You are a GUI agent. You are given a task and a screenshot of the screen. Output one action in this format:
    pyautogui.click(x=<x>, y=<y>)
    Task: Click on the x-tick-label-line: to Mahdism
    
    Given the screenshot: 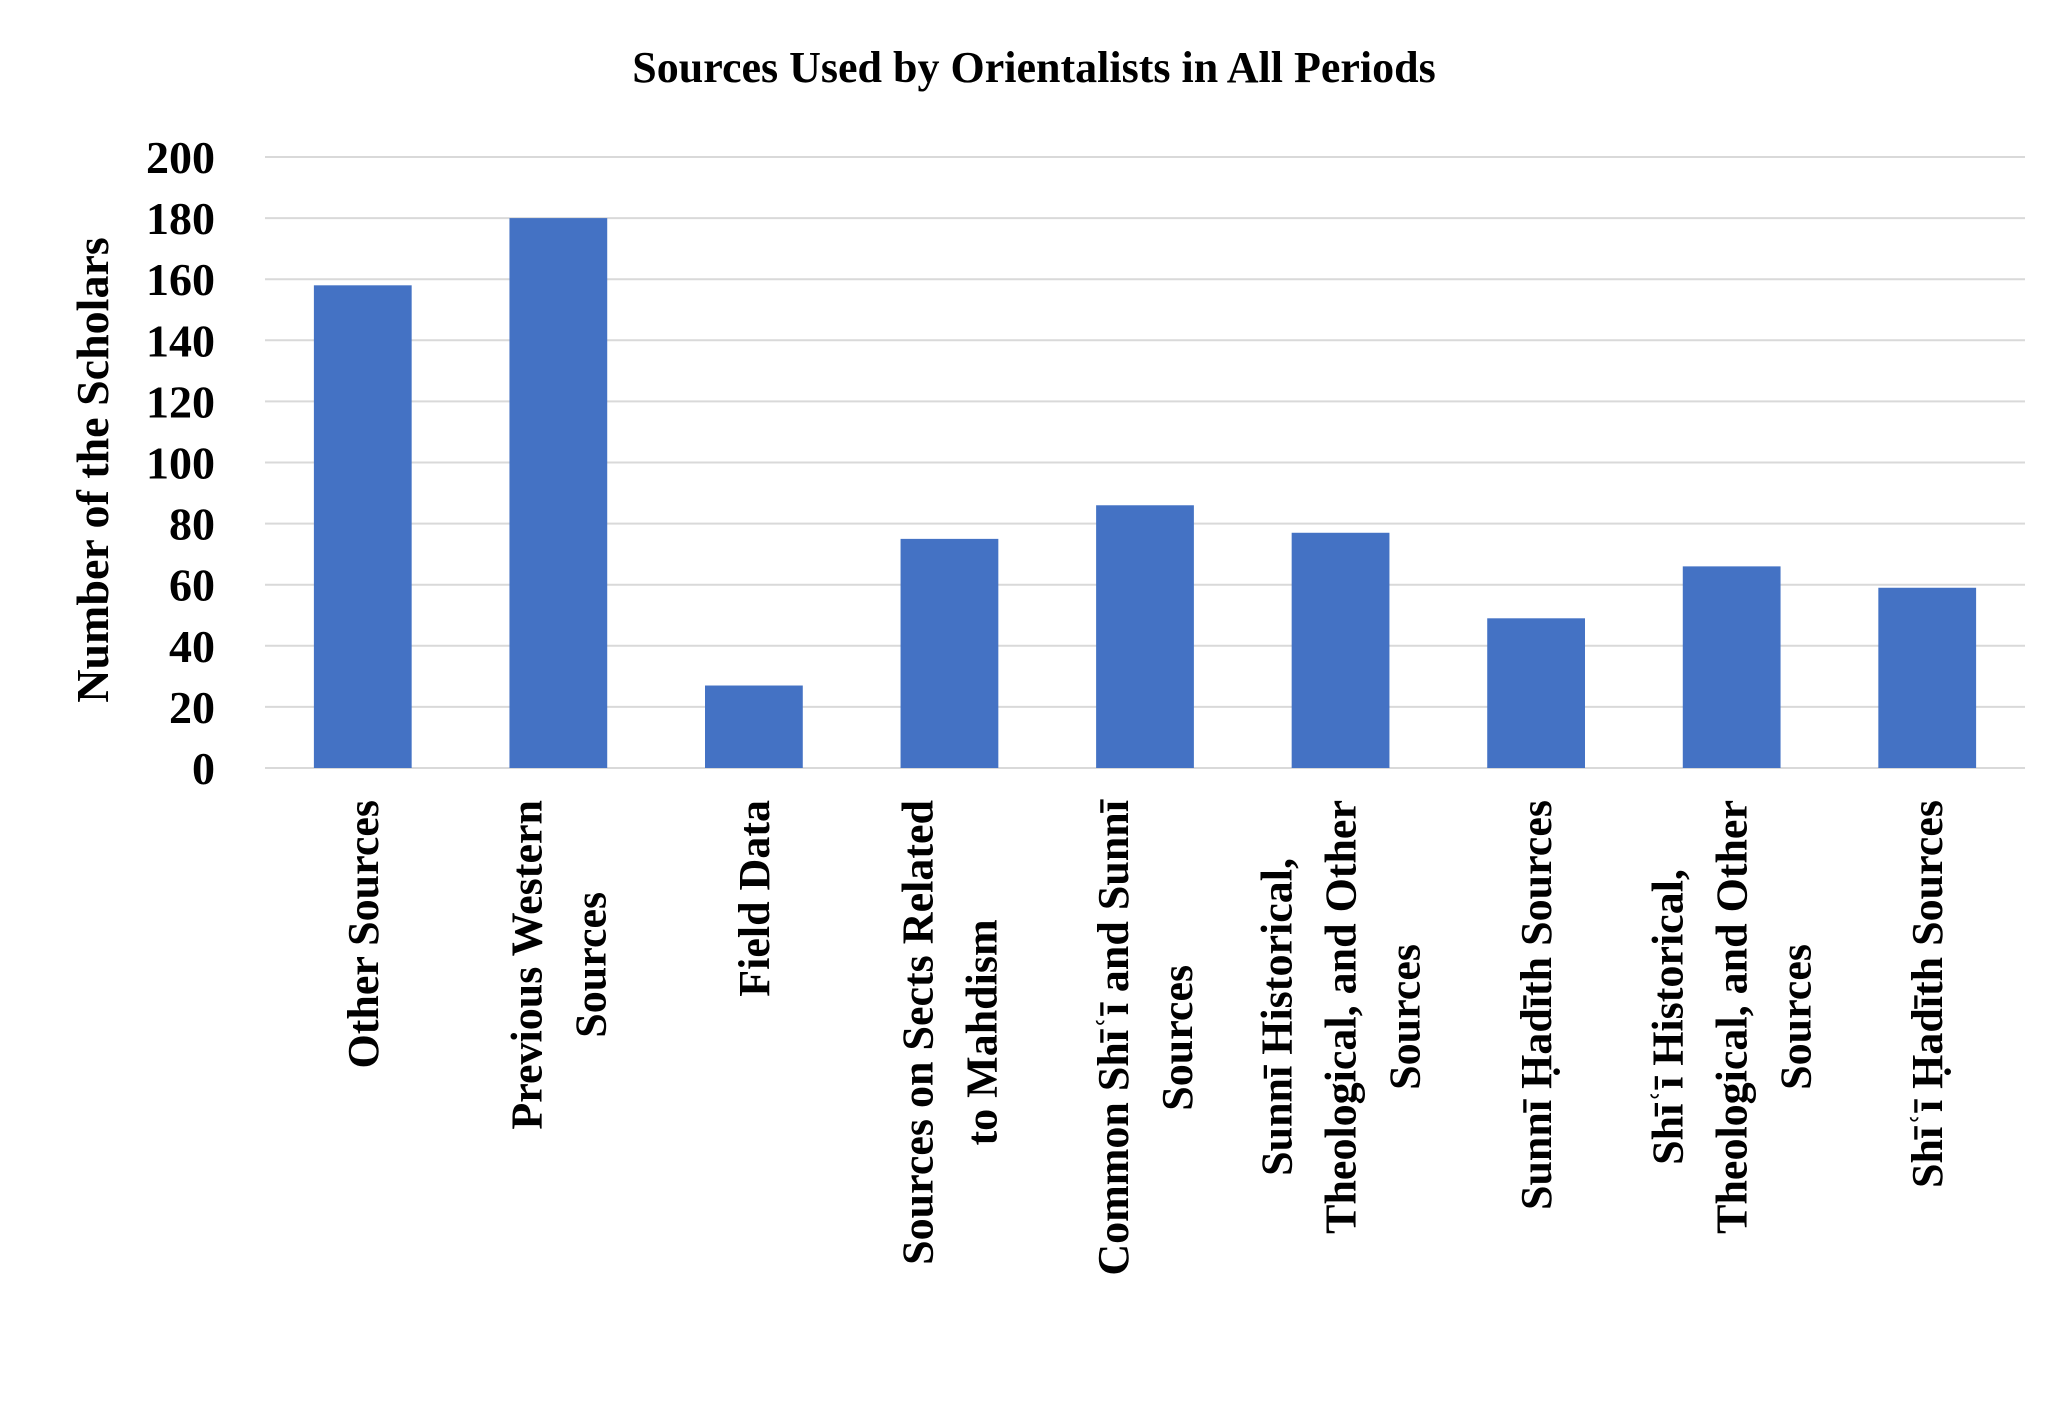 What is the action you would take?
    pyautogui.click(x=981, y=1032)
    